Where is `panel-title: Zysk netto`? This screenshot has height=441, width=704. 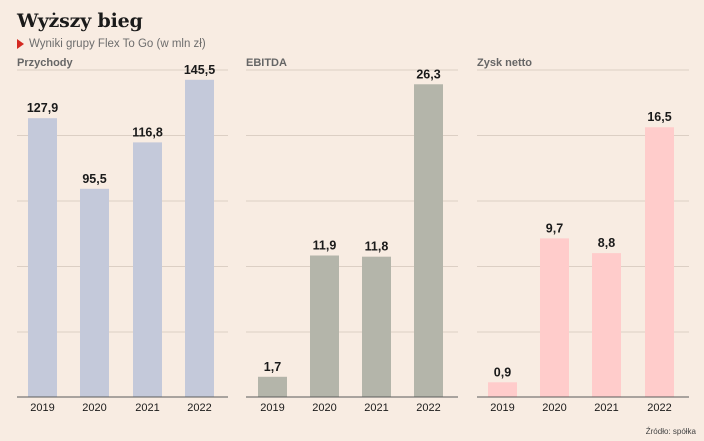
panel-title: Zysk netto is located at coordinates (504, 63).